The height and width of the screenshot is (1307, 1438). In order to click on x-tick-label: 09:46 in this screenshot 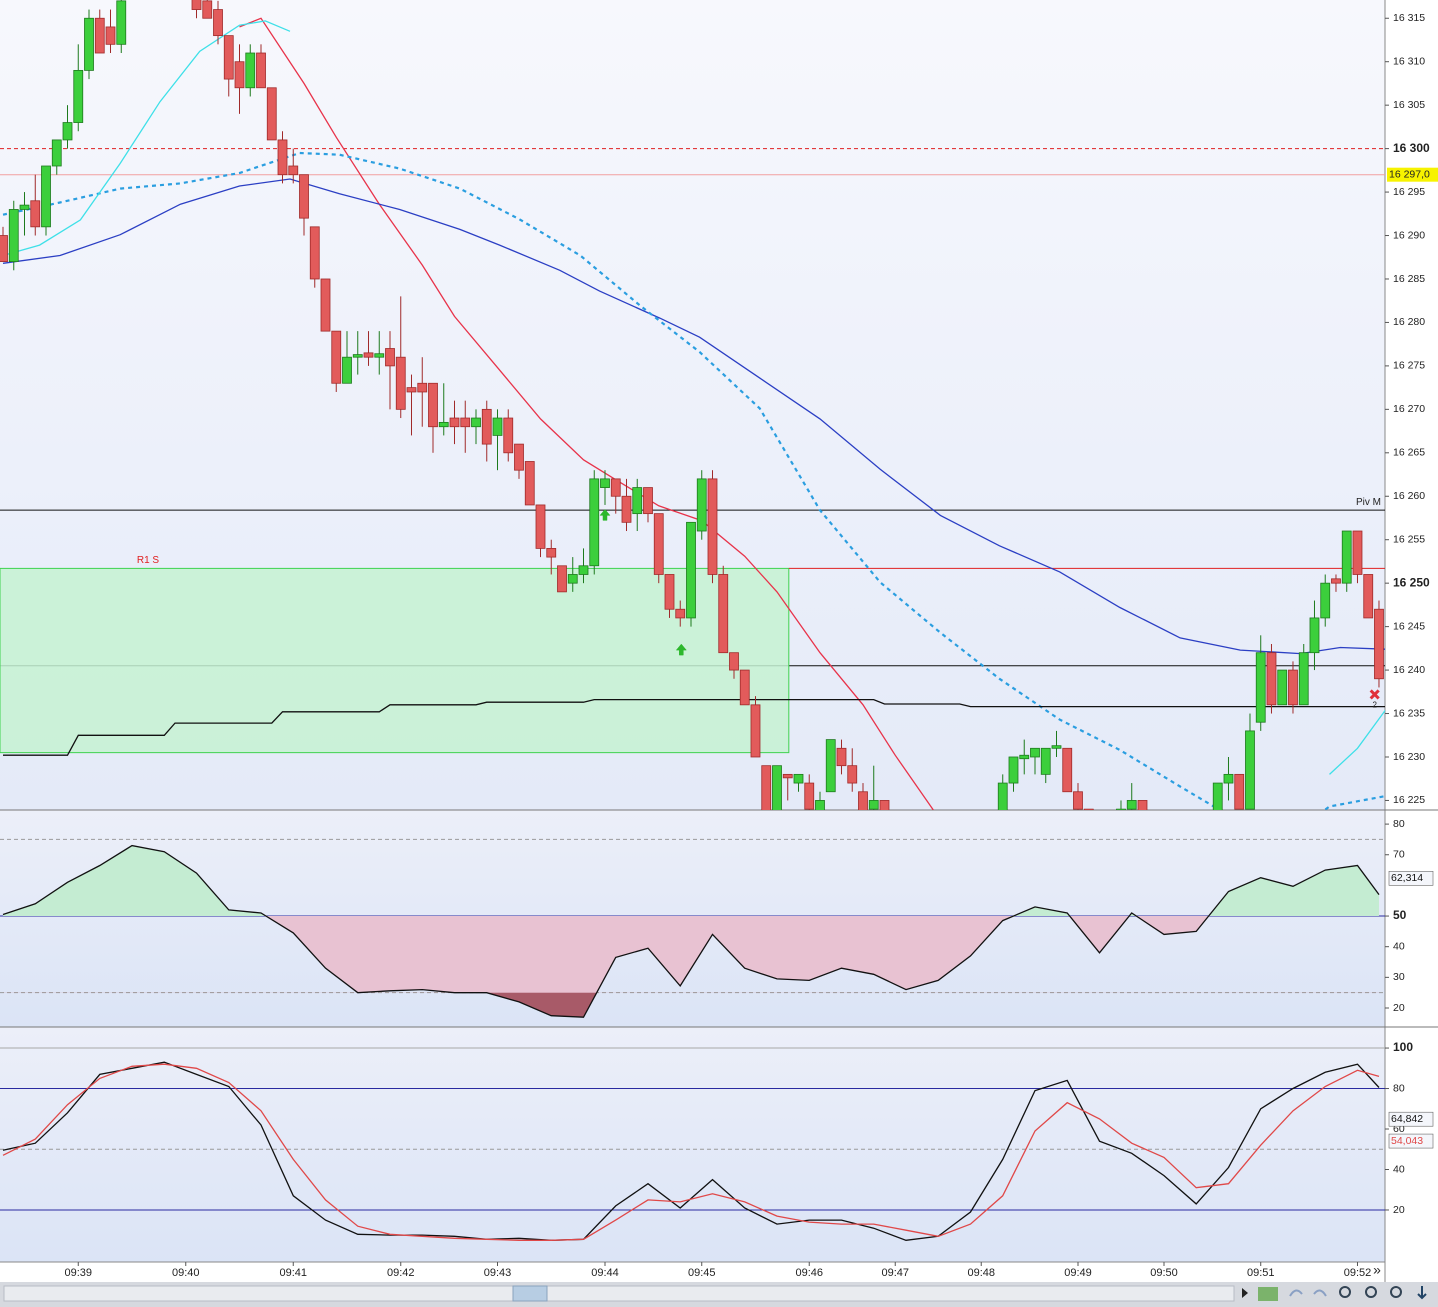, I will do `click(809, 1273)`.